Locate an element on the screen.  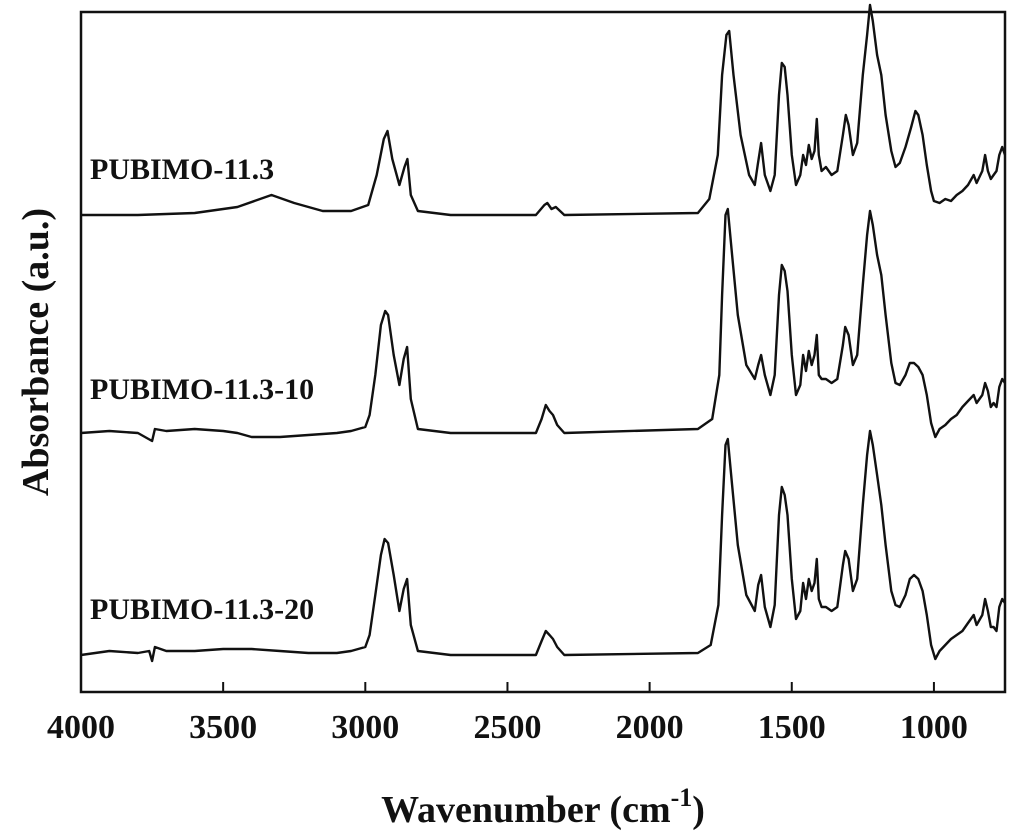
x-axis-title-close: ) is located at coordinates (698, 810).